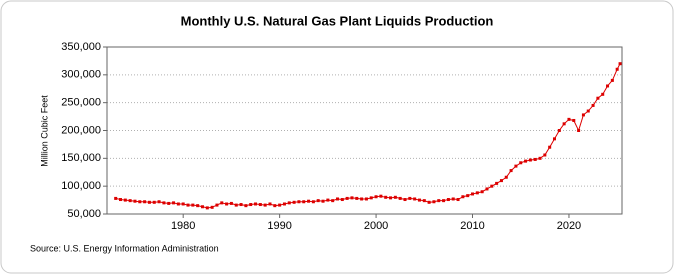  What do you see at coordinates (472, 226) in the screenshot?
I see `x-tick-label: 2010` at bounding box center [472, 226].